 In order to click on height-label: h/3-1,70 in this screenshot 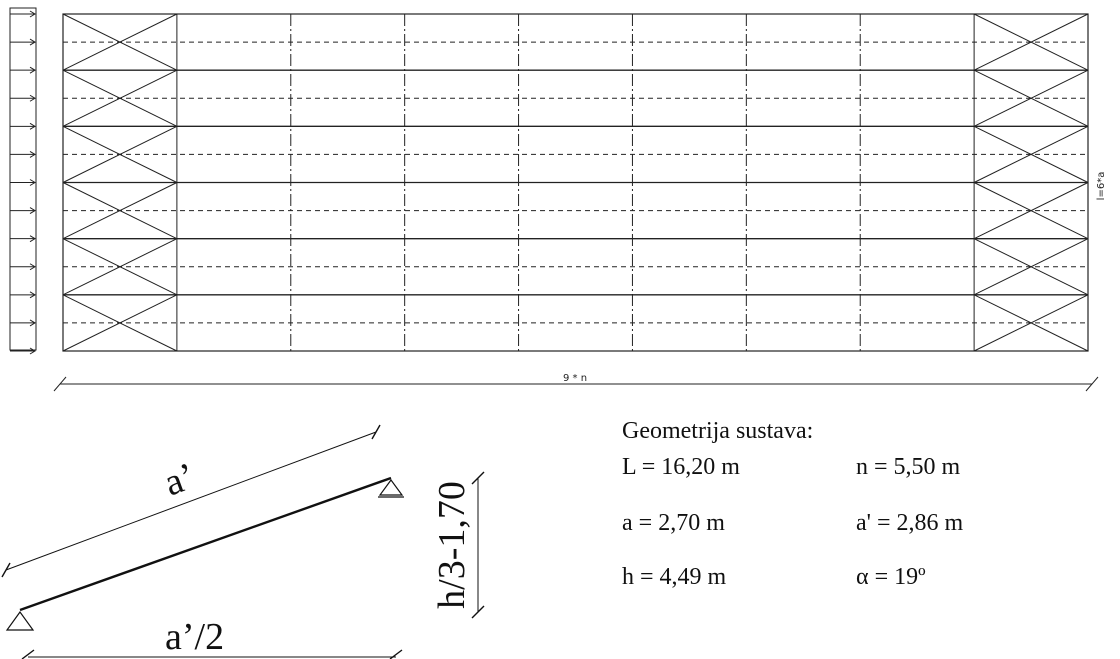, I will do `click(452, 545)`.